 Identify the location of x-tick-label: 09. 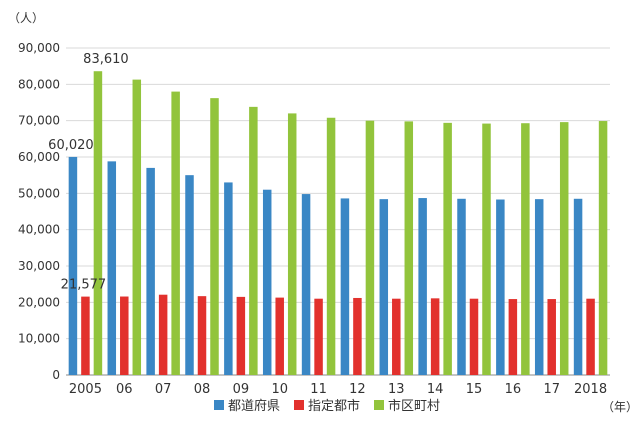
(241, 389).